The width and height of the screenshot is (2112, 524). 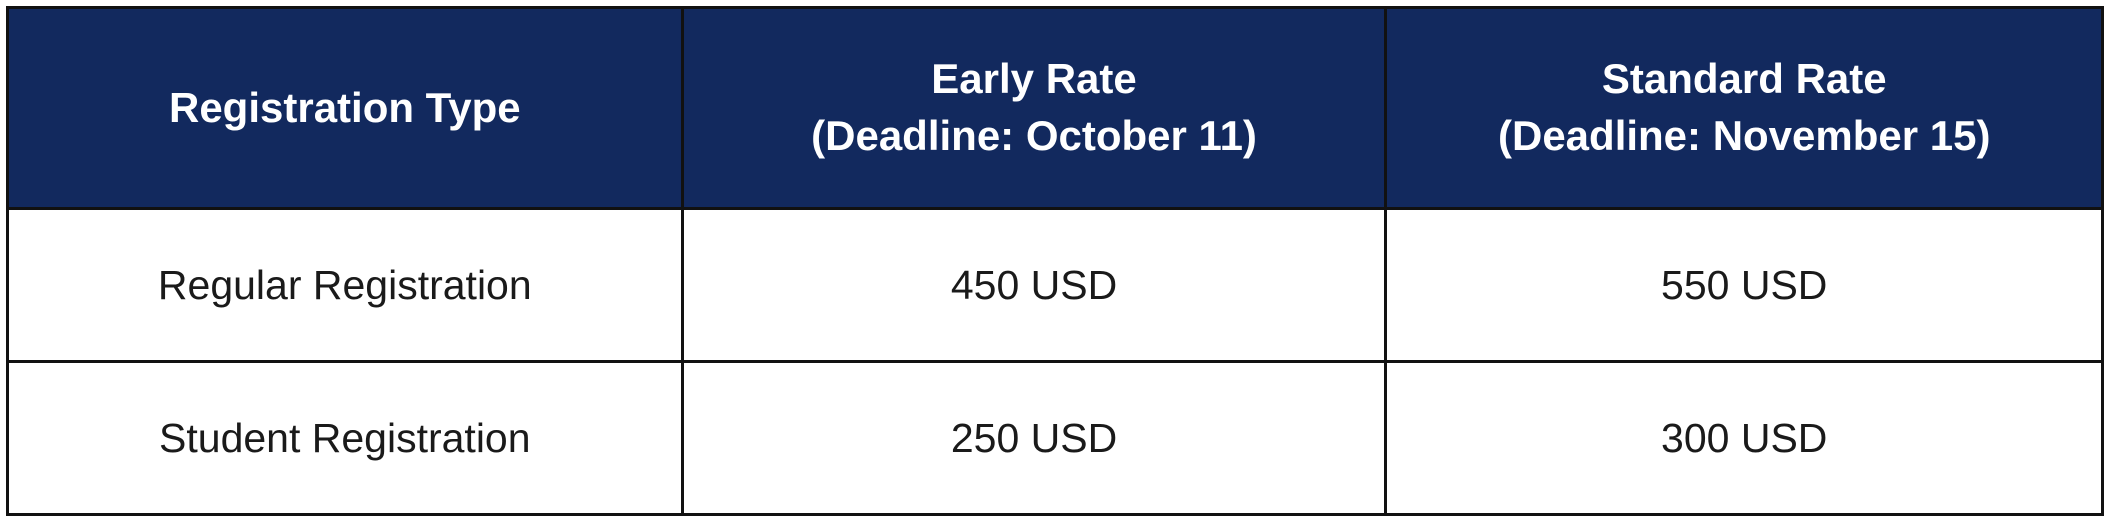 I want to click on cell-standard-rate: 550 USD, so click(x=1744, y=285).